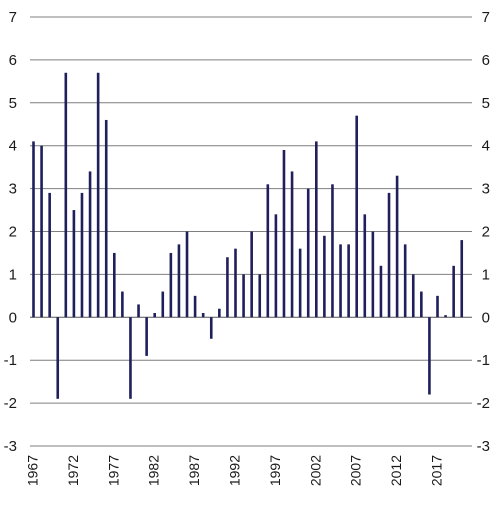 This screenshot has width=500, height=510. Describe the element at coordinates (284, 233) in the screenshot. I see `bar-1998` at that location.